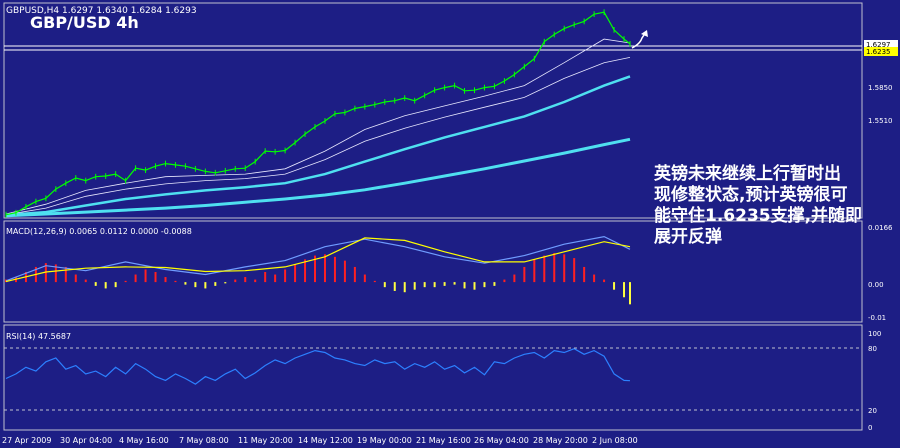 The height and width of the screenshot is (448, 900). What do you see at coordinates (878, 45) in the screenshot?
I see `resistance-price-label: 1.6297` at bounding box center [878, 45].